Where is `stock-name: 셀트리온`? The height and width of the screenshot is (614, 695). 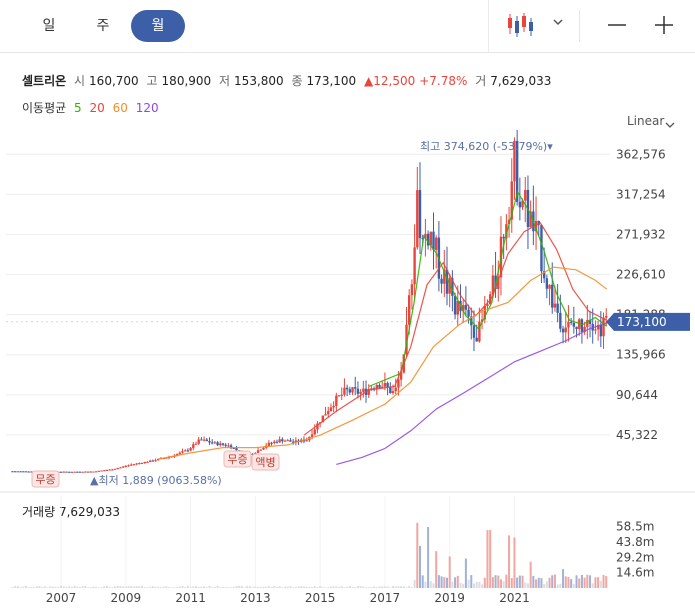 stock-name: 셀트리온 is located at coordinates (44, 81).